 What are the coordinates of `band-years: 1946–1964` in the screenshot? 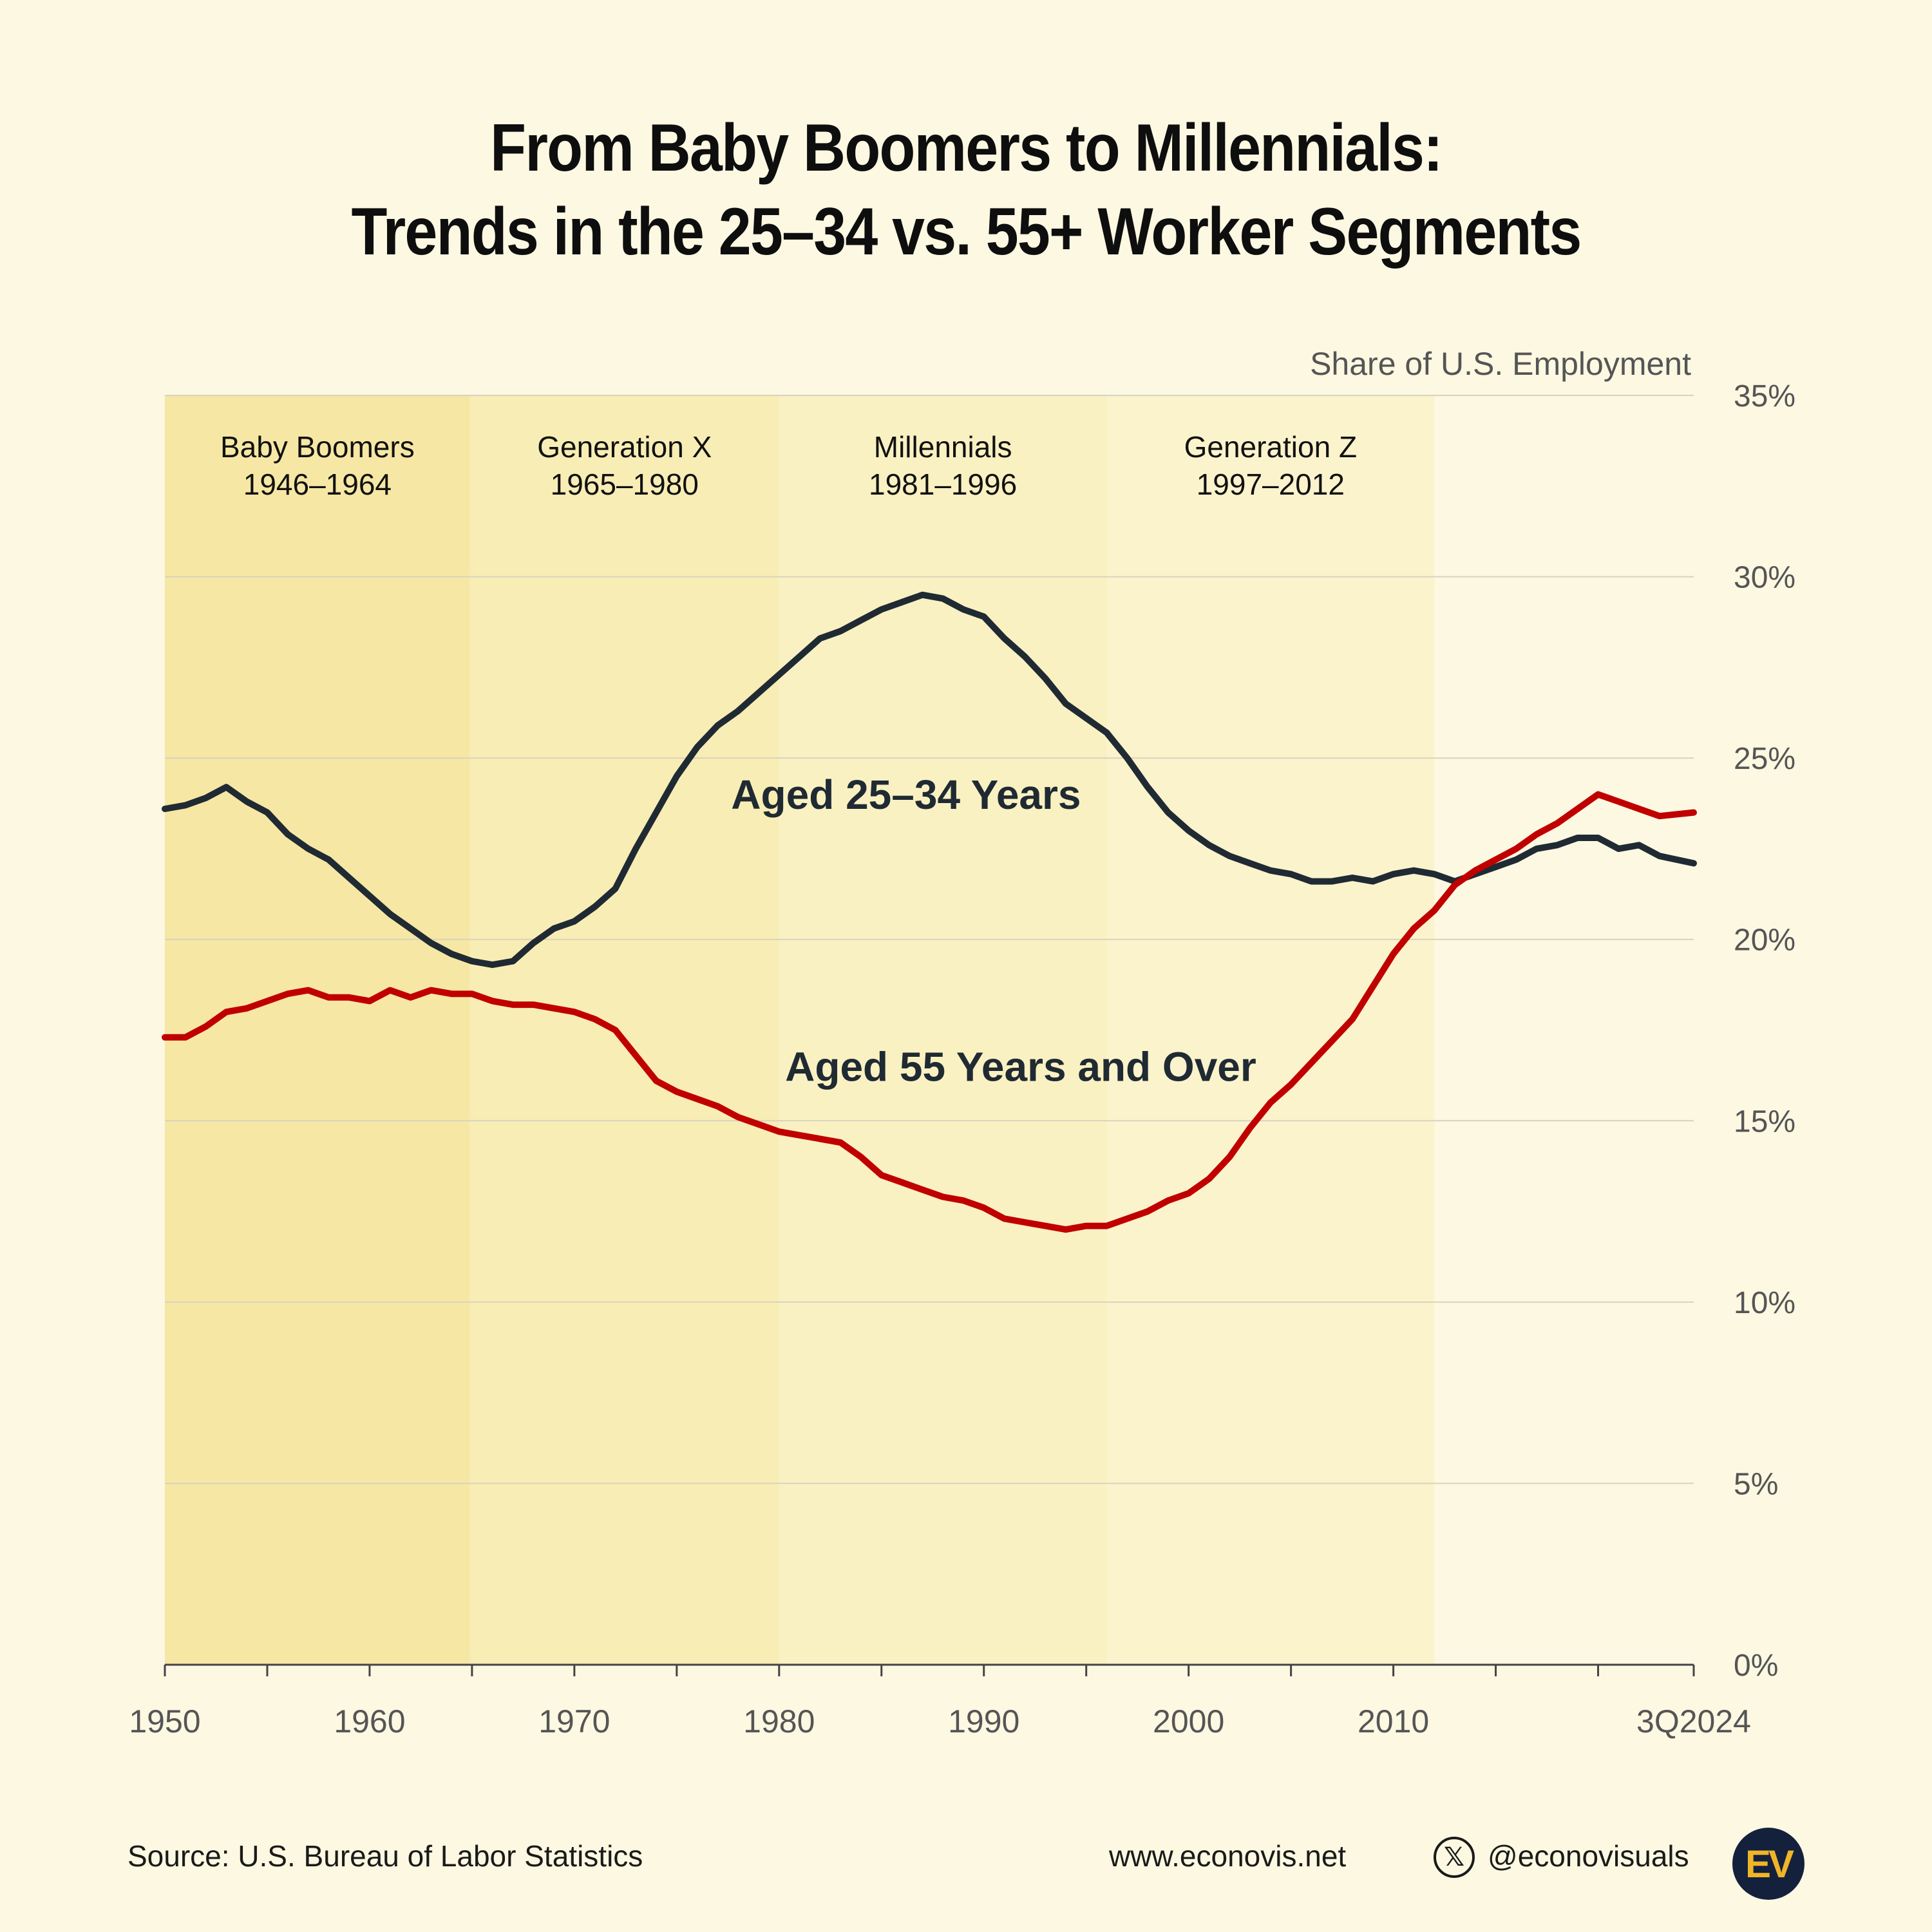 It's located at (318, 484).